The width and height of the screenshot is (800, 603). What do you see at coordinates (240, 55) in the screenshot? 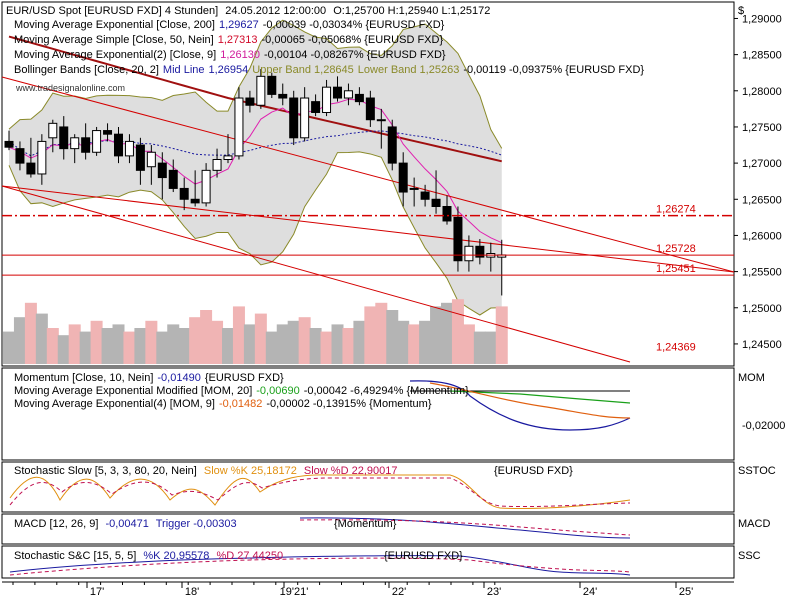
I see `legend-value: 1,26130` at bounding box center [240, 55].